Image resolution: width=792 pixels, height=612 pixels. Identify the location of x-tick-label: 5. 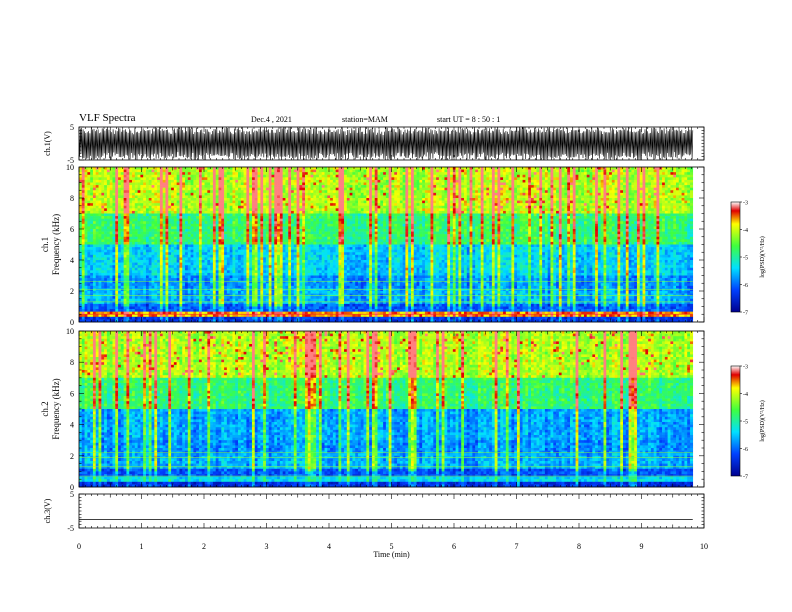
(392, 546).